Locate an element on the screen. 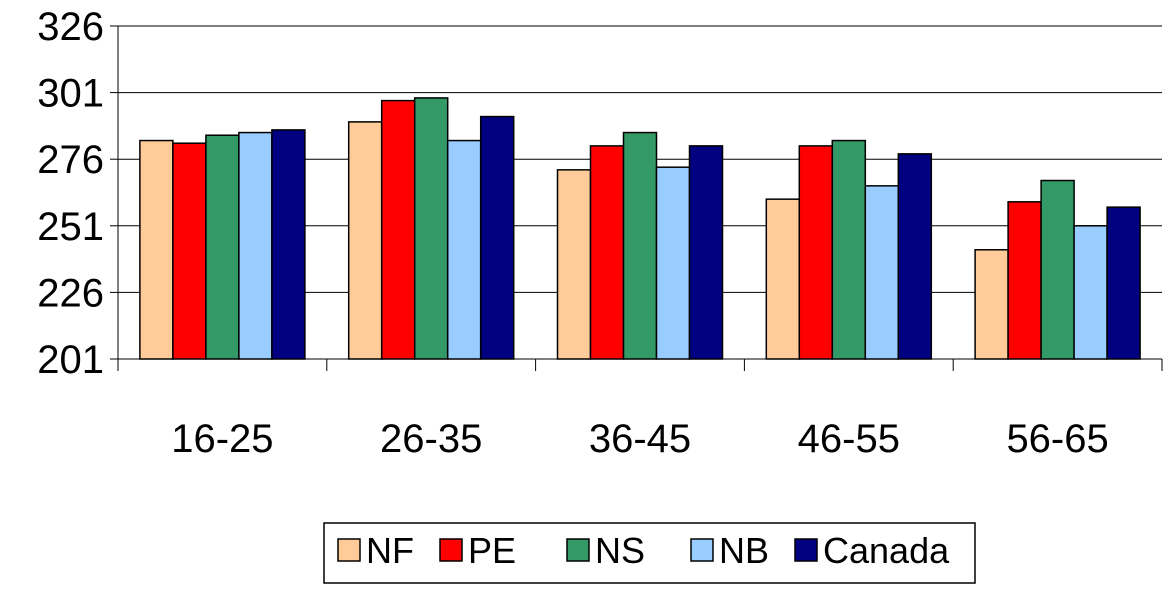  legend-label-canada: Canada is located at coordinates (886, 550).